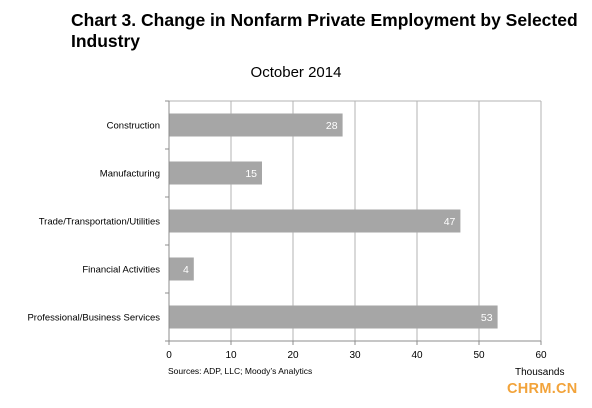 This screenshot has height=408, width=592. What do you see at coordinates (186, 270) in the screenshot?
I see `bar-value-label: 4` at bounding box center [186, 270].